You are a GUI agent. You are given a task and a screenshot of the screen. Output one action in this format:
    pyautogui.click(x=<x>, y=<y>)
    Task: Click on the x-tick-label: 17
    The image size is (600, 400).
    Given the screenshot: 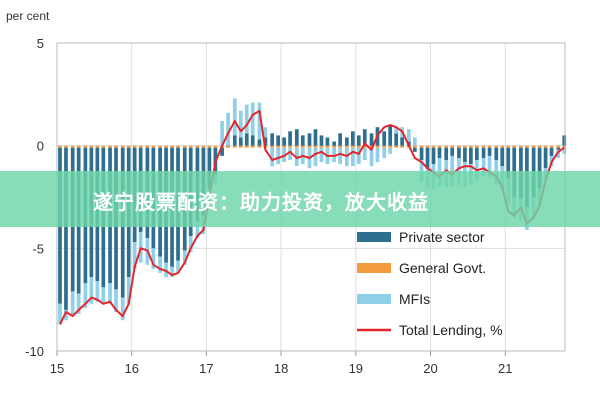 What is the action you would take?
    pyautogui.click(x=206, y=368)
    